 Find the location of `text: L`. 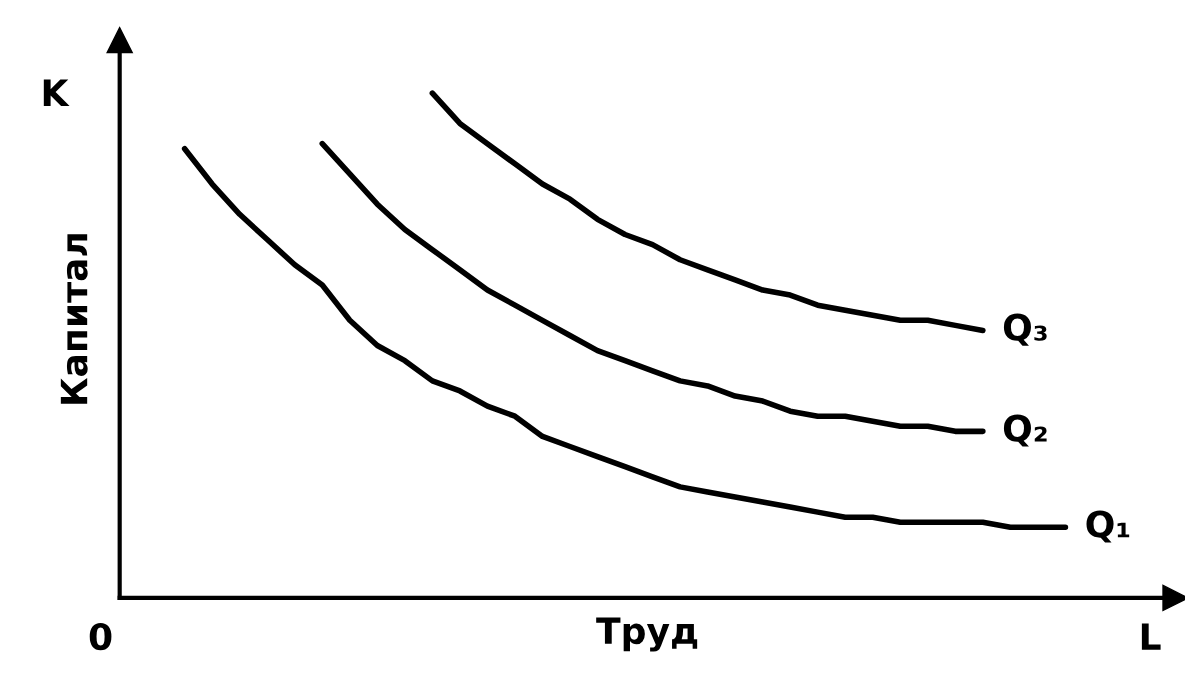

text: L is located at coordinates (1151, 636).